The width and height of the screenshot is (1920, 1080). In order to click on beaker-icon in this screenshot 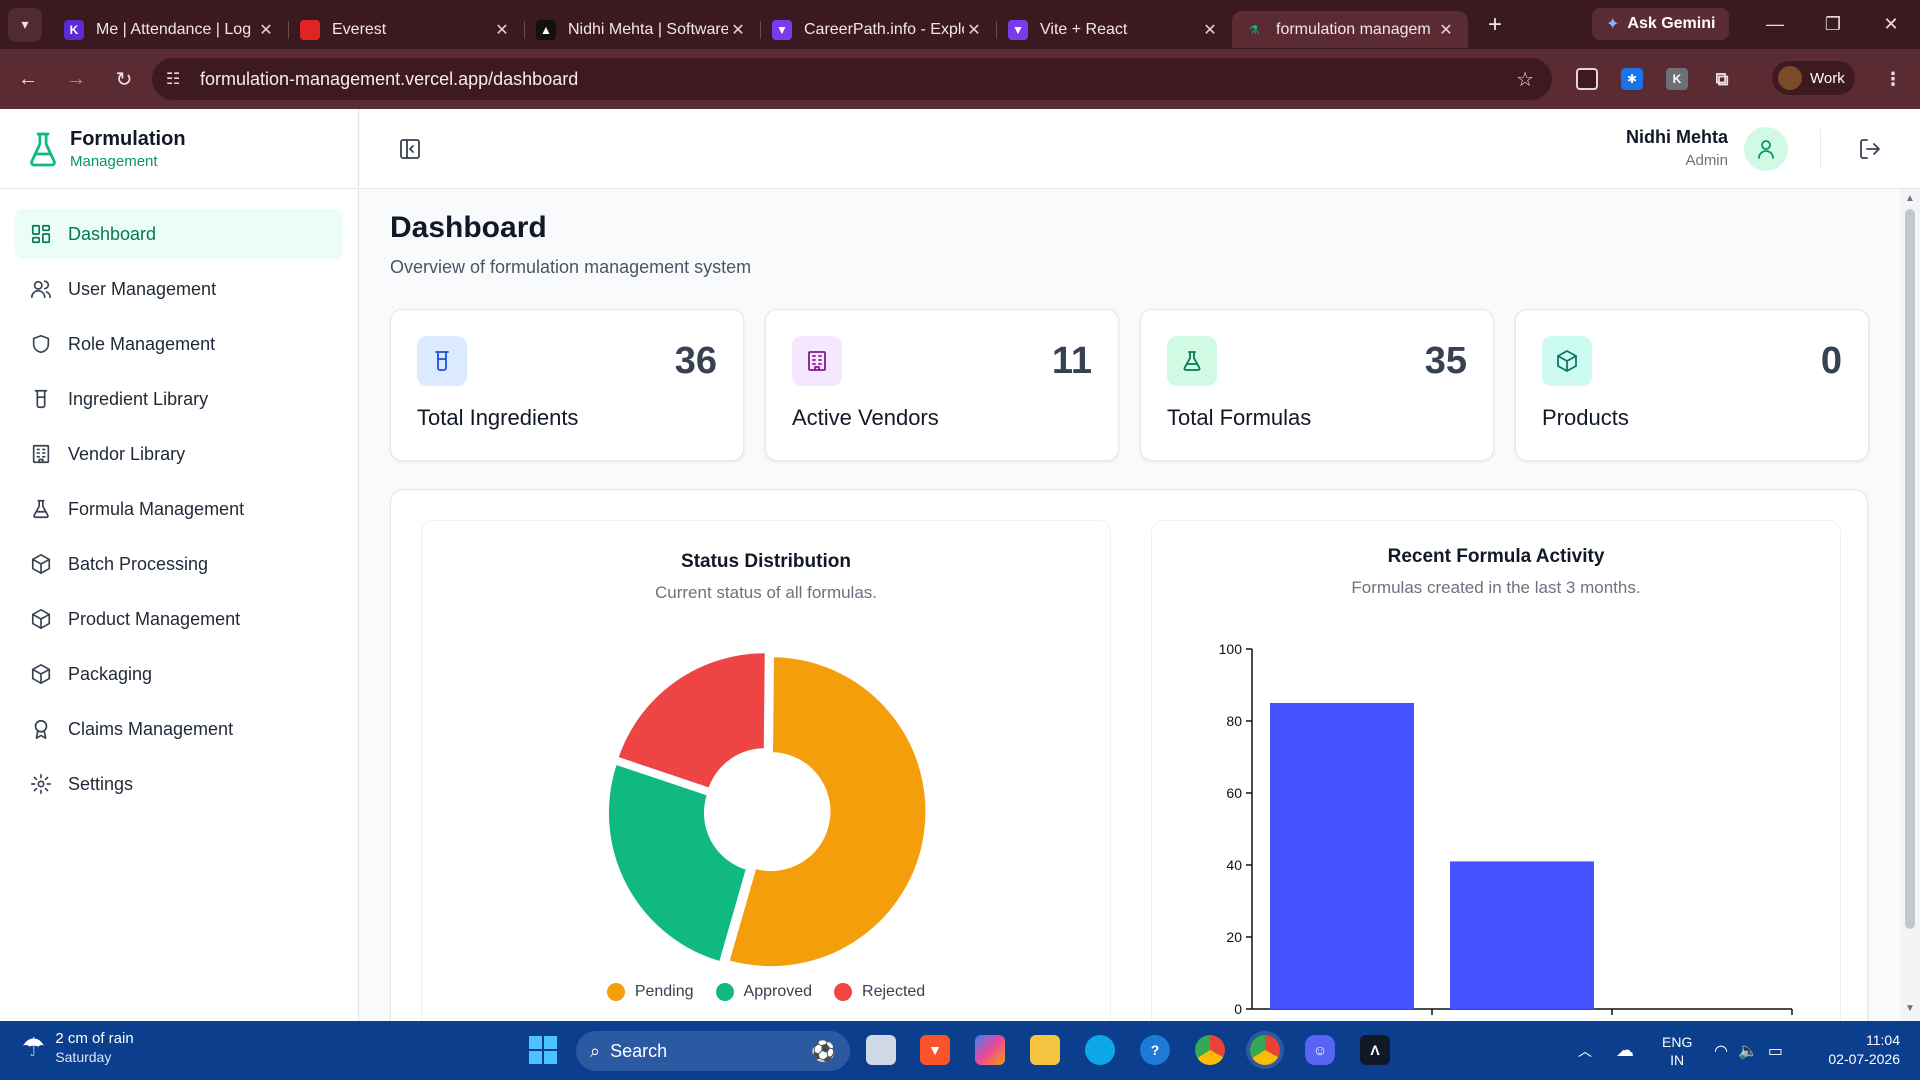, I will do `click(442, 361)`.